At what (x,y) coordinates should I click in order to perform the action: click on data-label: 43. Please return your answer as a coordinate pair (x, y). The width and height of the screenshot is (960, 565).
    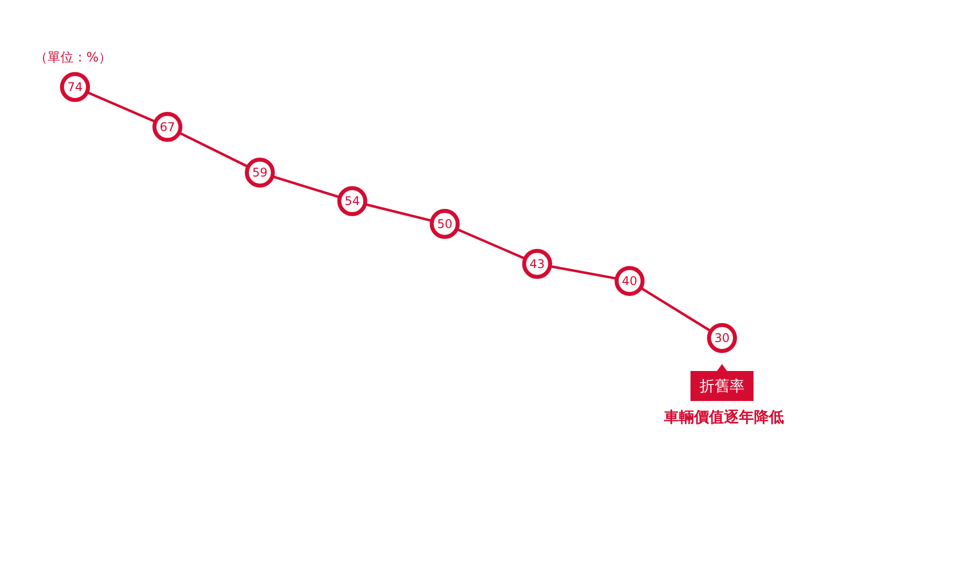
    Looking at the image, I should click on (537, 263).